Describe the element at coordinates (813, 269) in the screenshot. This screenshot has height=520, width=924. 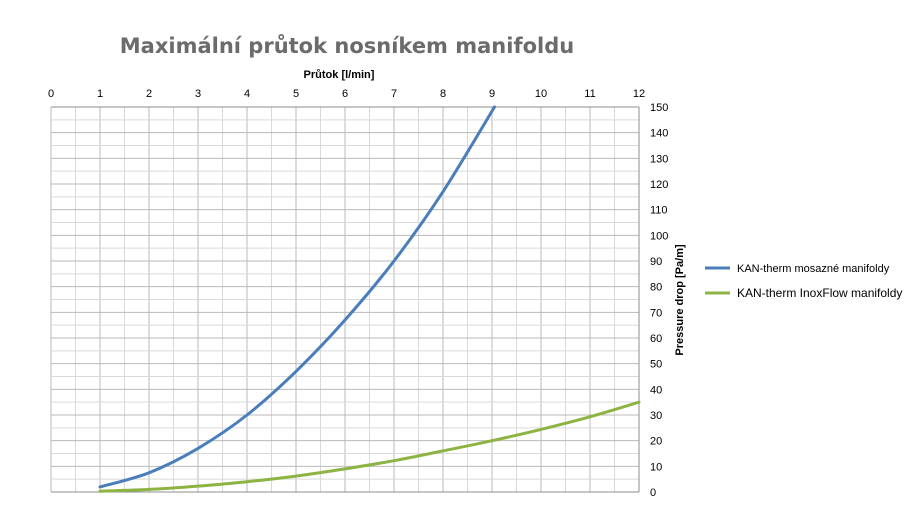
I see `legend-entry: KAN-therm mosazné manifoldy` at that location.